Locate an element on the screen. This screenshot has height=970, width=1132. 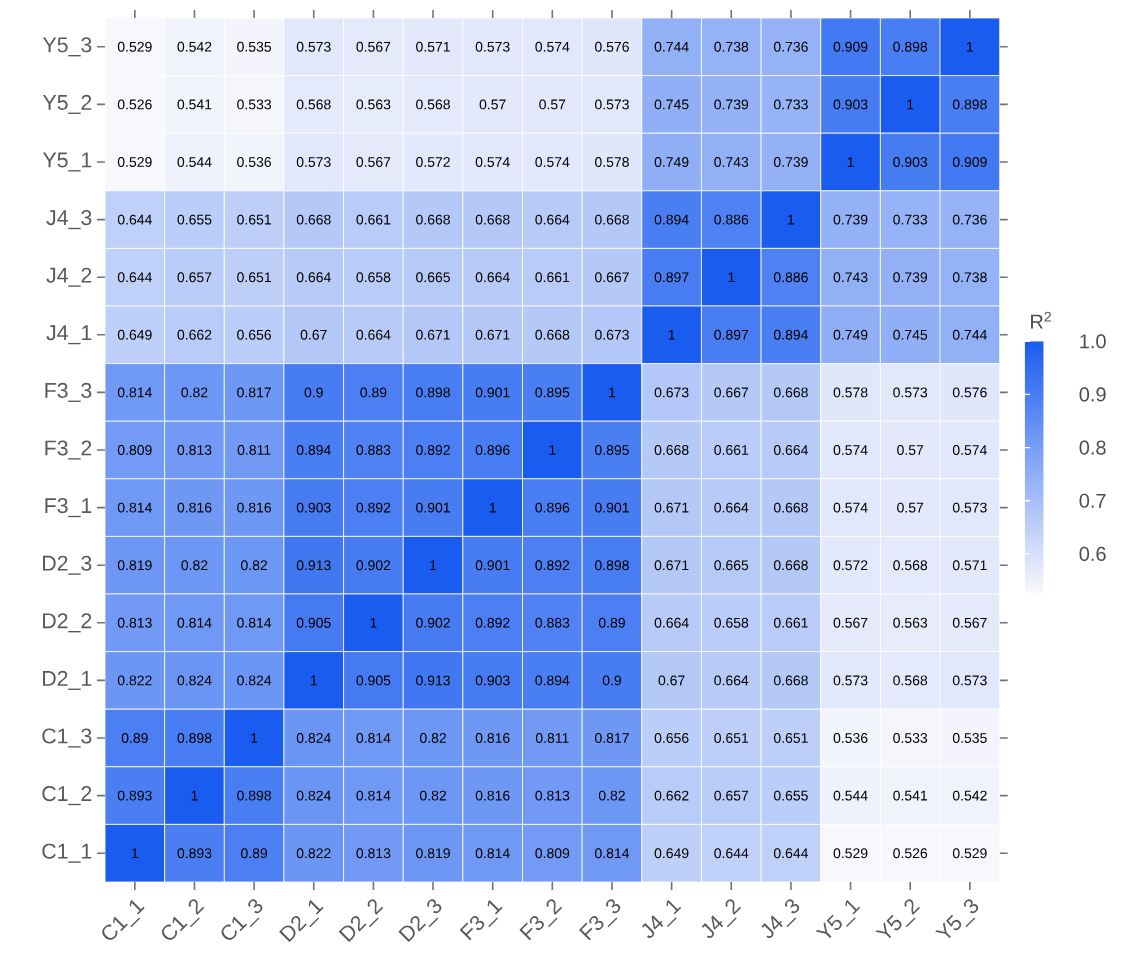
y-tick-label: C1_3 is located at coordinates (67, 738).